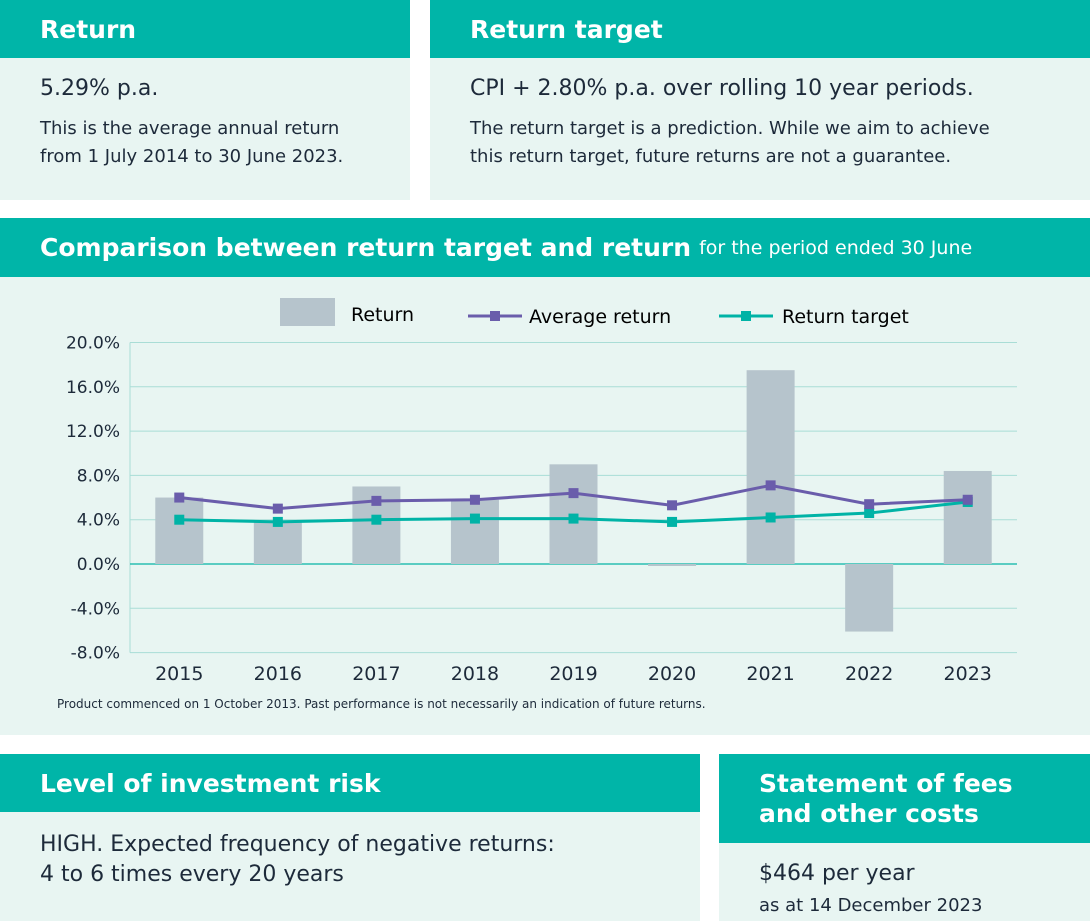  I want to click on marker-average-return-2023, so click(967, 499).